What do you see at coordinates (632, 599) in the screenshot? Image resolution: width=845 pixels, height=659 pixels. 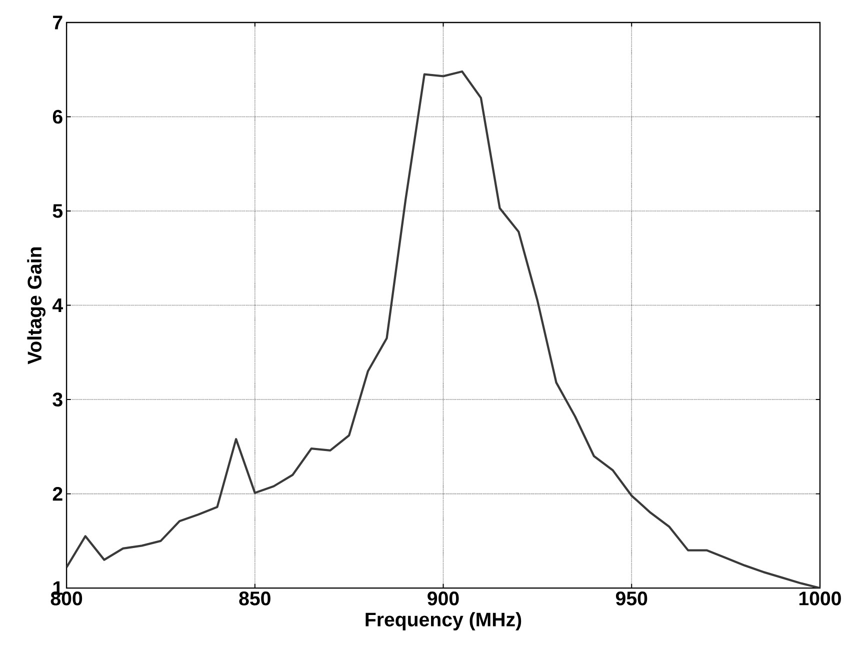 I see `x-tick-label: 950` at bounding box center [632, 599].